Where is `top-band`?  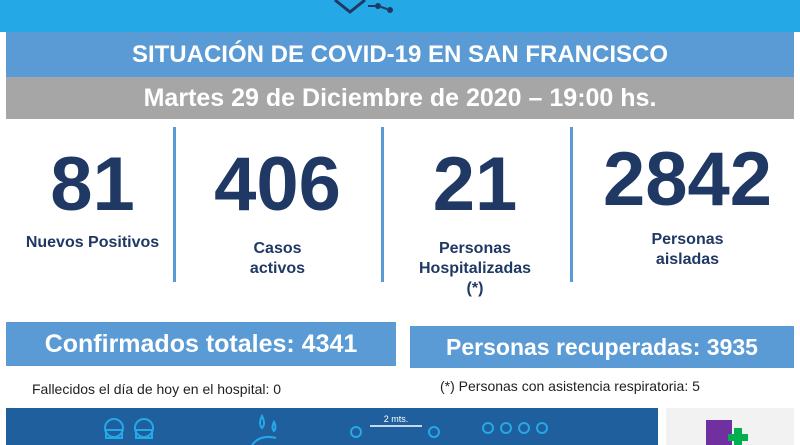 top-band is located at coordinates (400, 16).